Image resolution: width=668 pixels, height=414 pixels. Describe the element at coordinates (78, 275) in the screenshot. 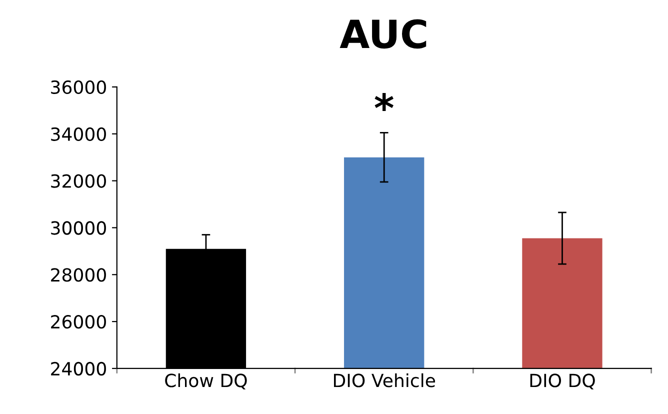

I see `y-tick-label: 28000` at that location.